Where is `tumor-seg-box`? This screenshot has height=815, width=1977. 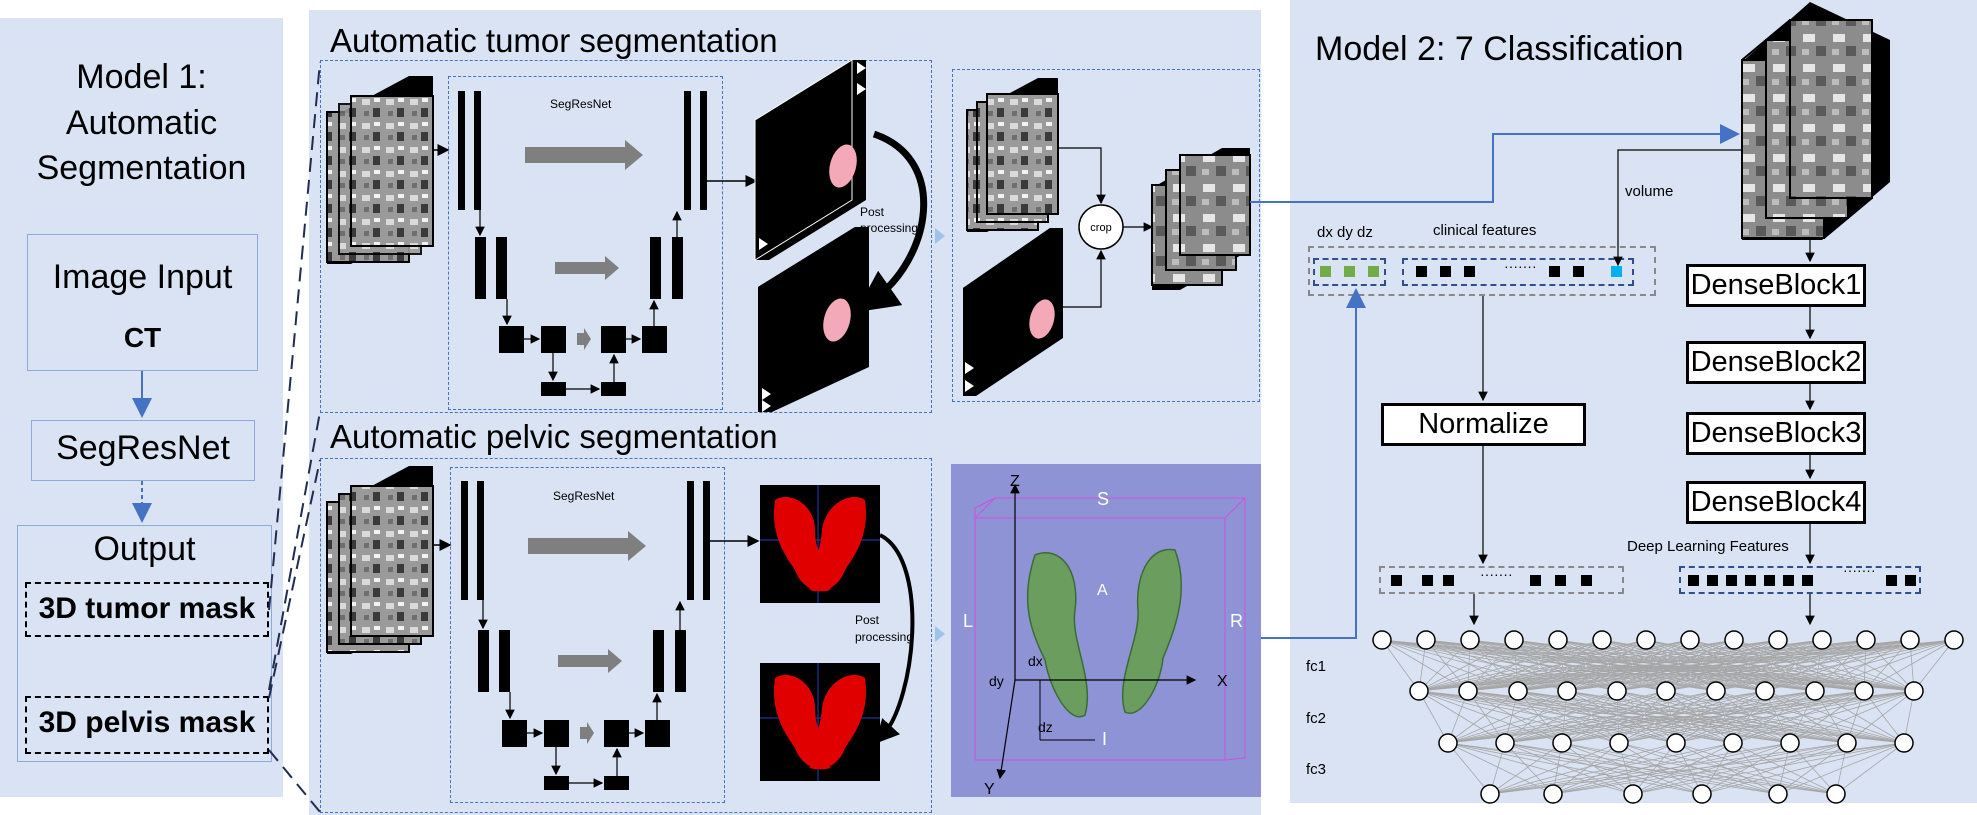 tumor-seg-box is located at coordinates (626, 236).